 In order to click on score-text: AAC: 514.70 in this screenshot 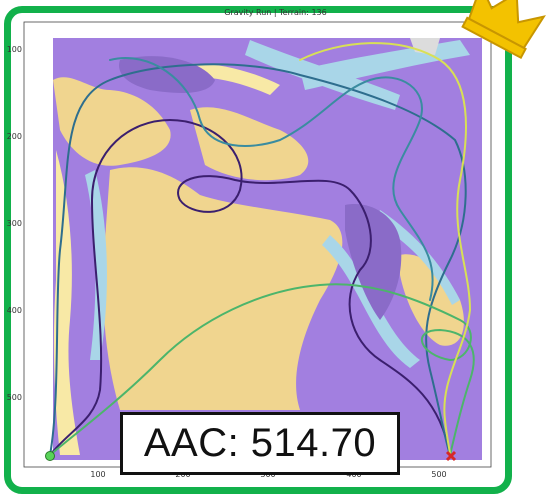, I will do `click(260, 443)`.